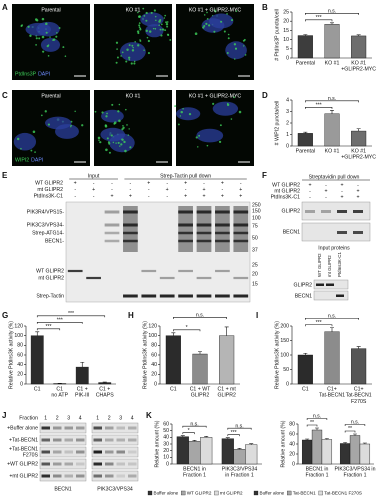 The height and width of the screenshot is (500, 381). What do you see at coordinates (332, 63) in the screenshot?
I see `x-tick-label: KO #1` at bounding box center [332, 63].